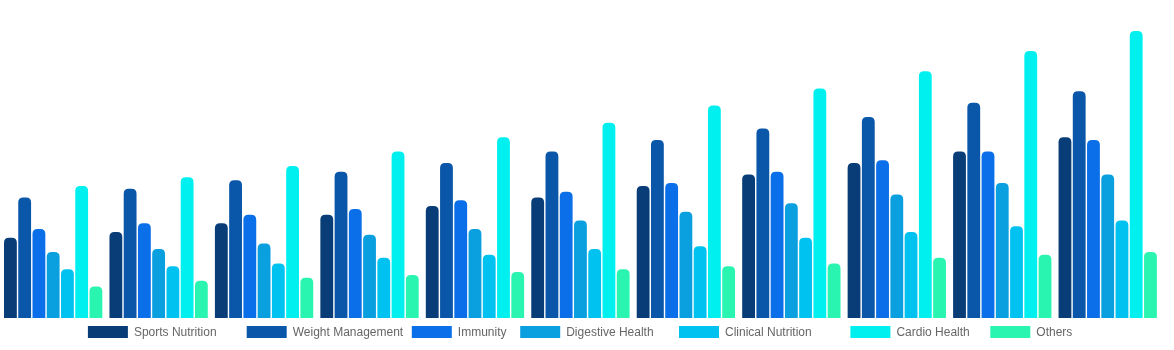 Image resolution: width=1174 pixels, height=350 pixels. Describe the element at coordinates (1054, 332) in the screenshot. I see `legend-label: Others` at that location.